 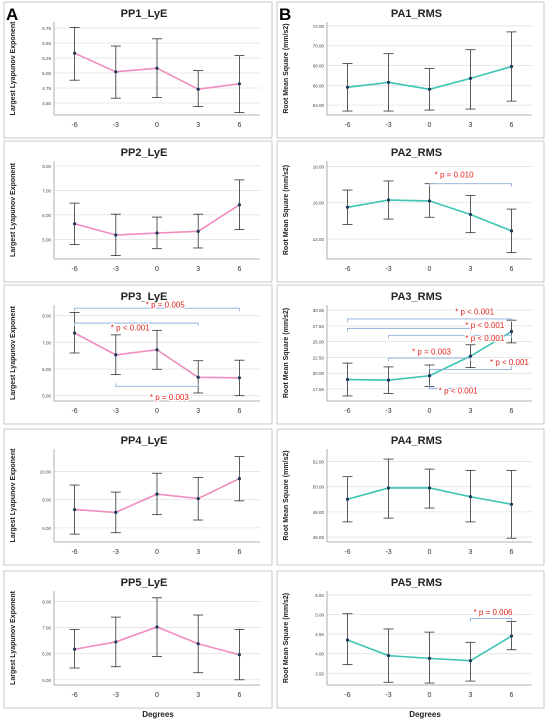 What do you see at coordinates (471, 695) in the screenshot?
I see `pa5-xtick-label: 3` at bounding box center [471, 695].